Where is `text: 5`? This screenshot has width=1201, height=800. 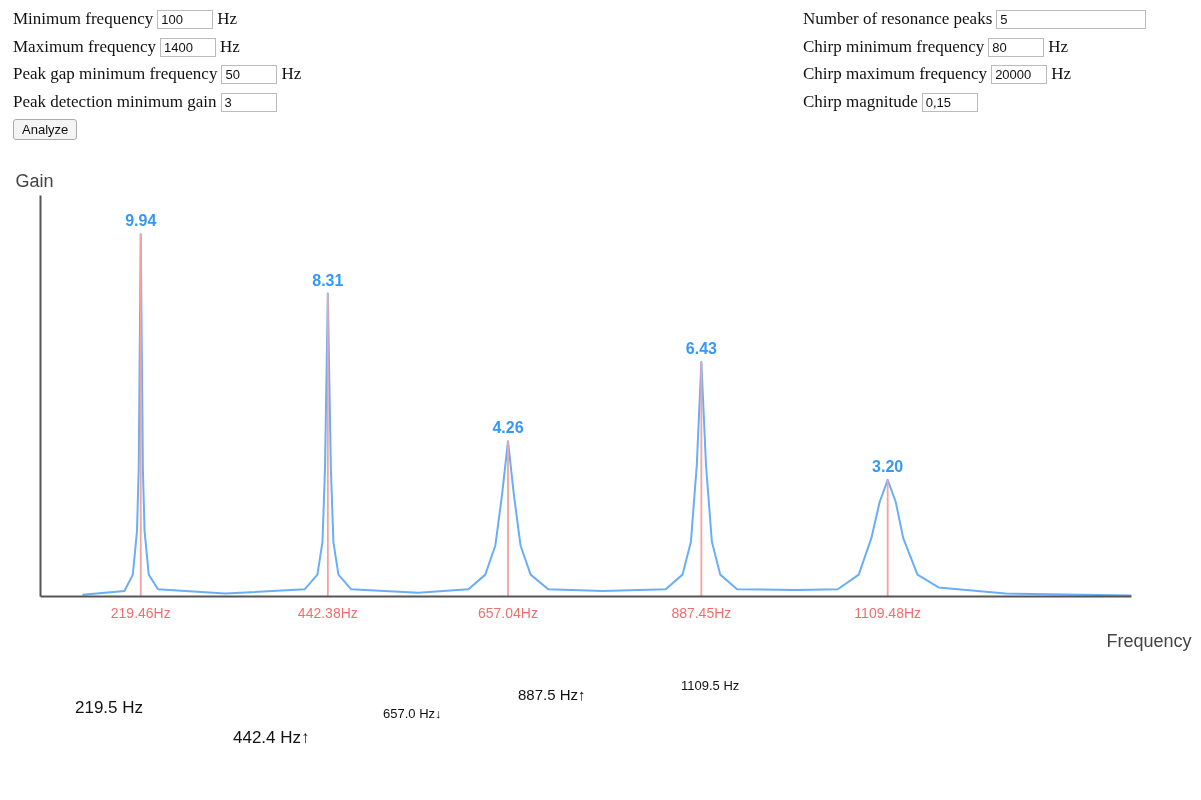 text: 5 is located at coordinates (1071, 19).